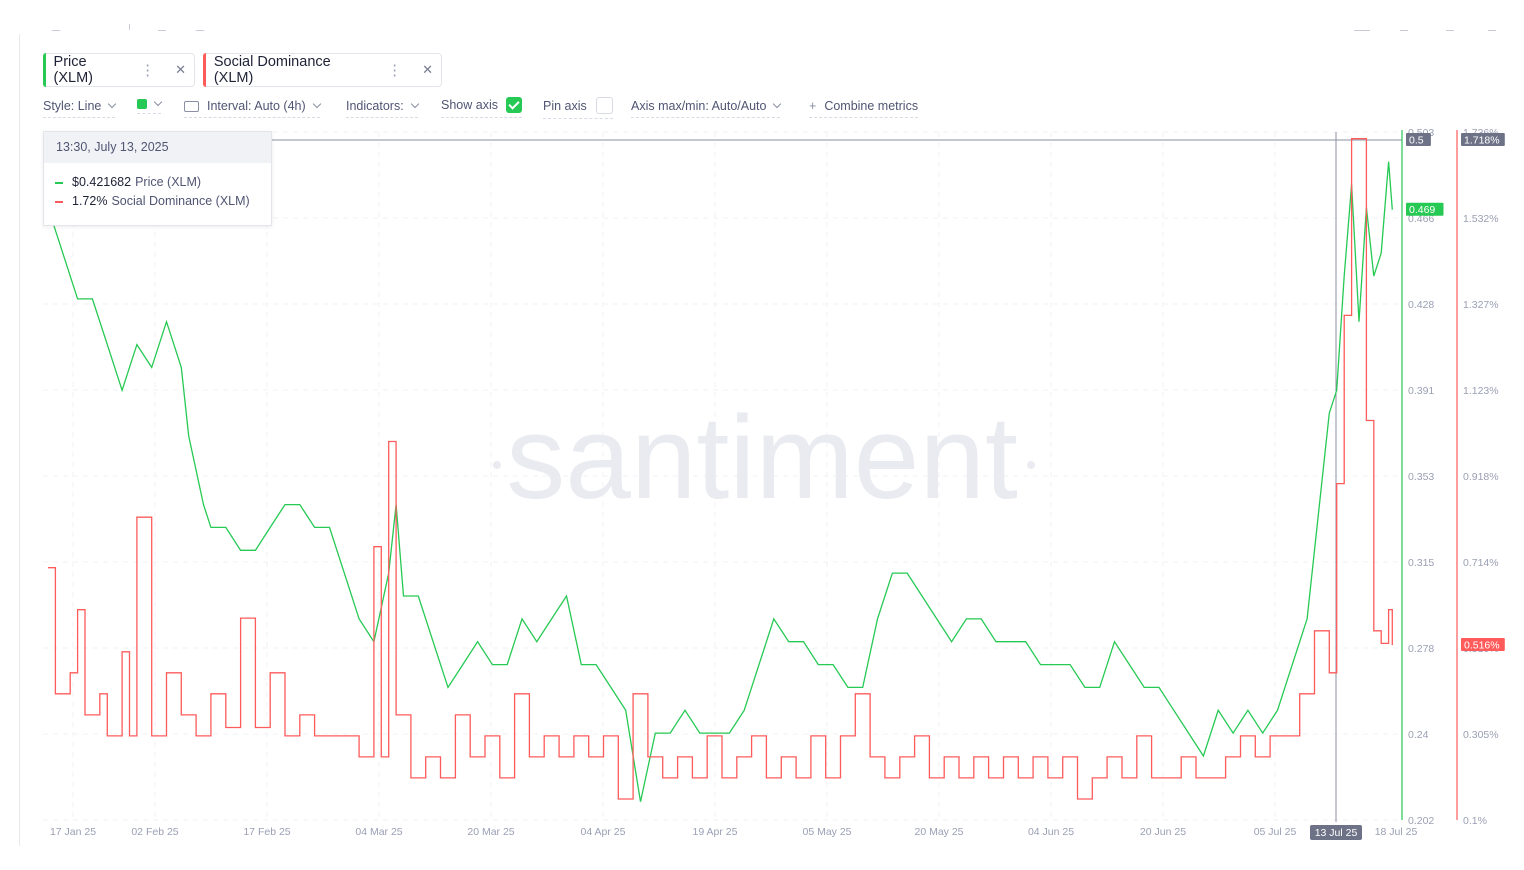  What do you see at coordinates (1481, 563) in the screenshot?
I see `y-tick-dominance: 0.714%` at bounding box center [1481, 563].